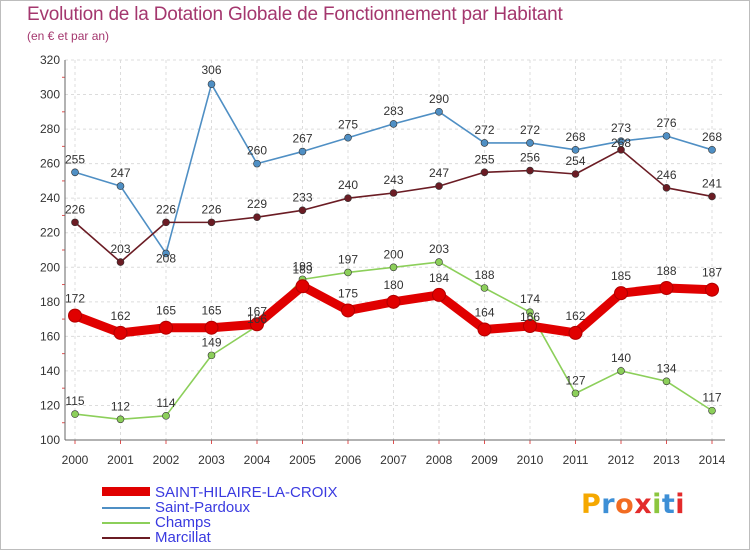 This screenshot has height=550, width=750. I want to click on data-label-champs: 149, so click(211, 342).